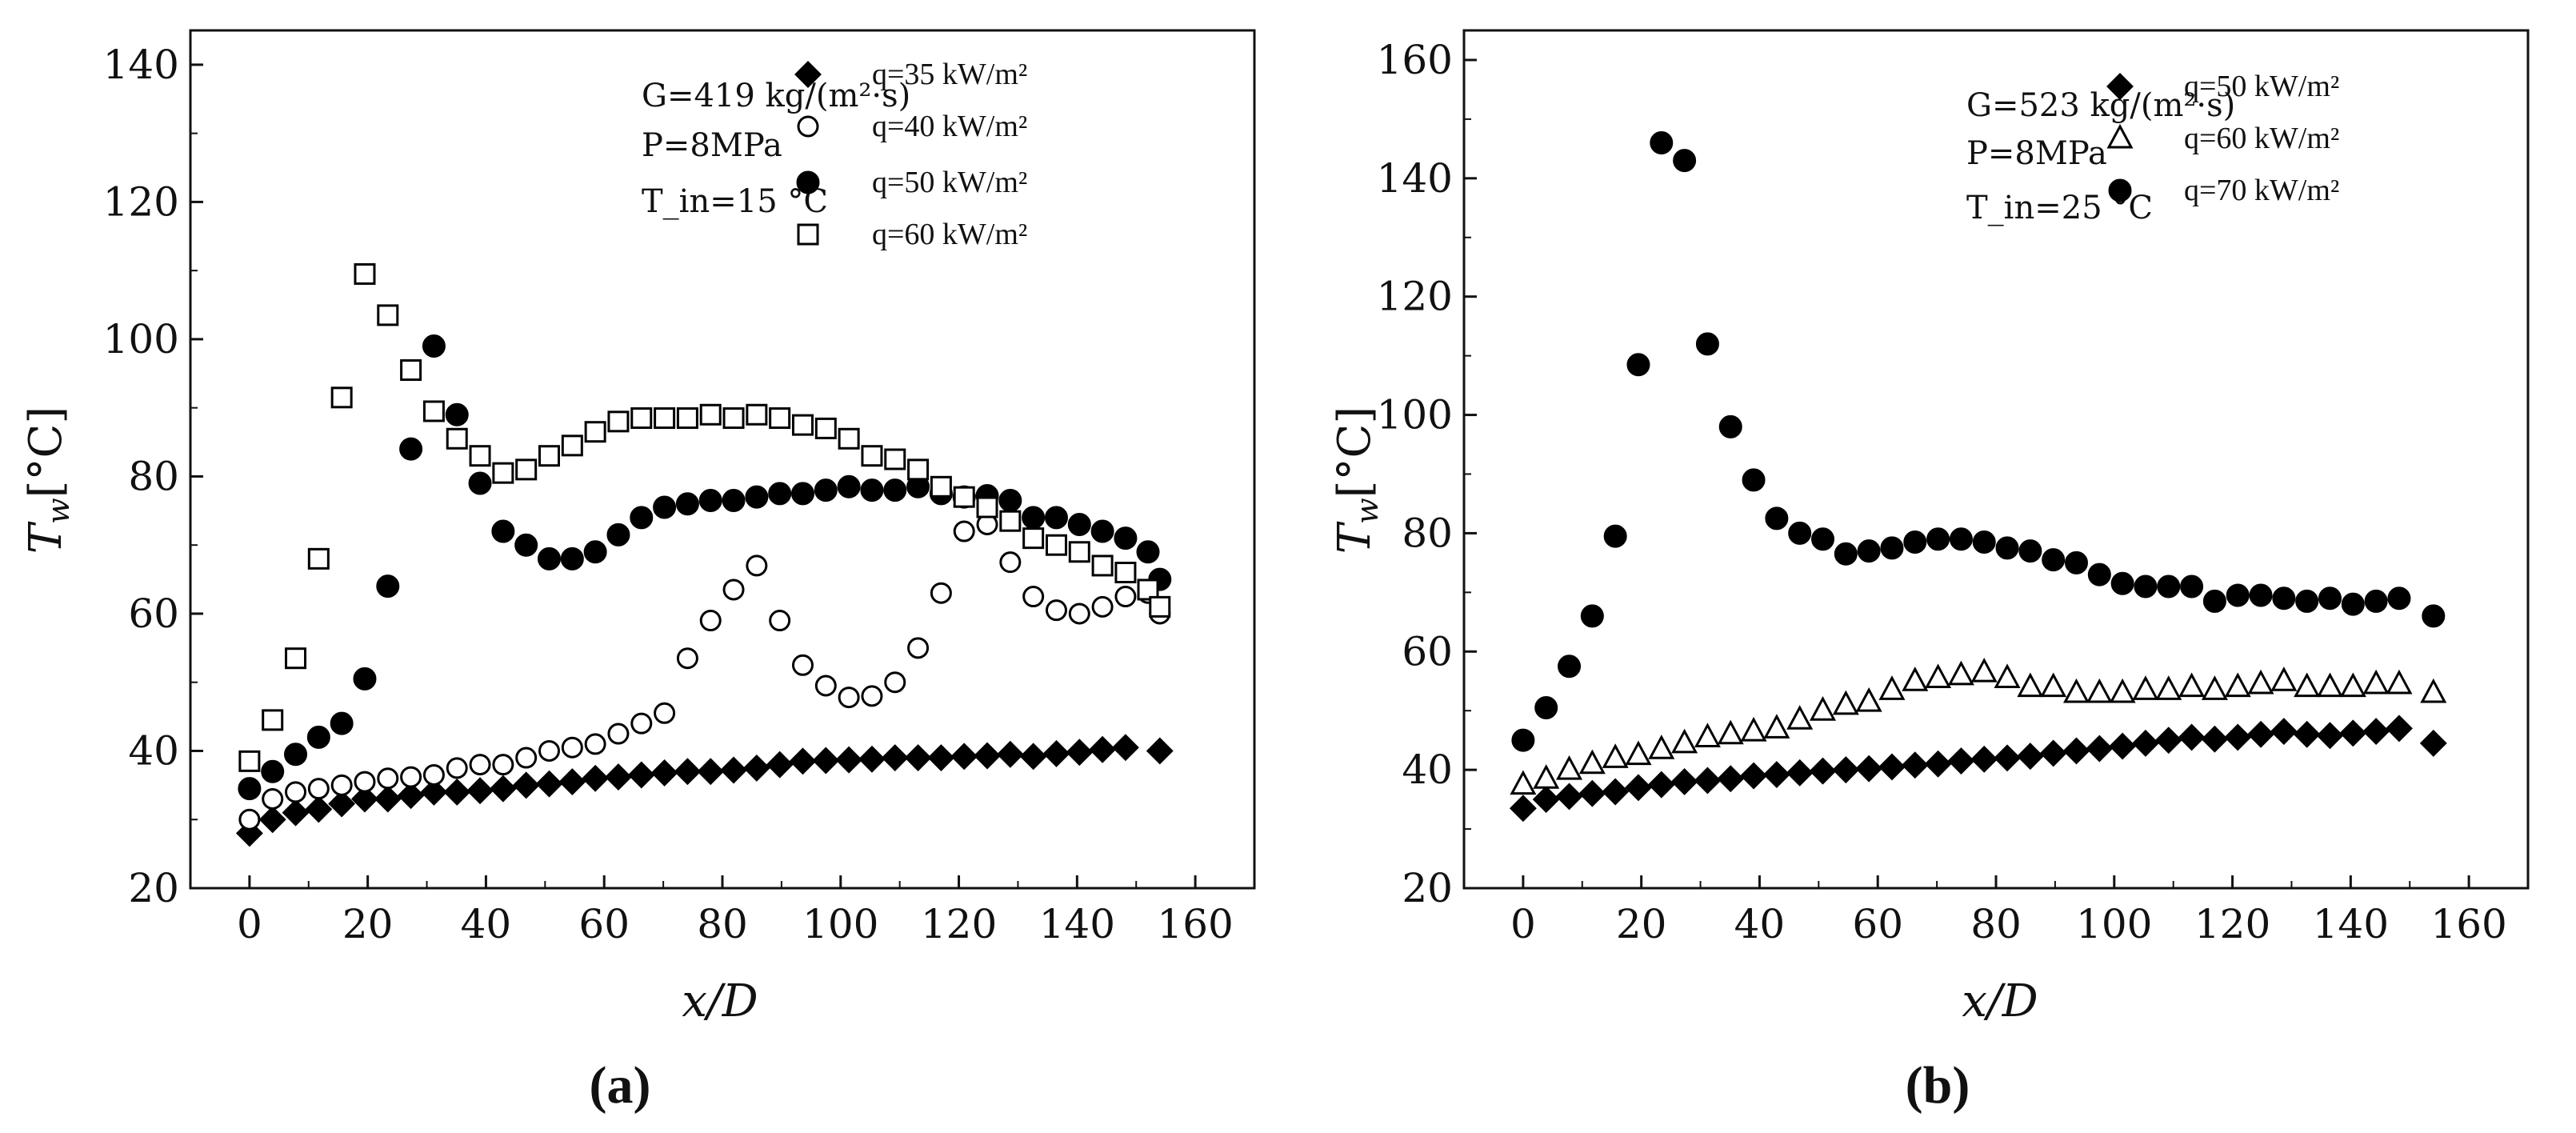  What do you see at coordinates (2261, 87) in the screenshot?
I see `legend-label-b-0: q=50 kW/m²` at bounding box center [2261, 87].